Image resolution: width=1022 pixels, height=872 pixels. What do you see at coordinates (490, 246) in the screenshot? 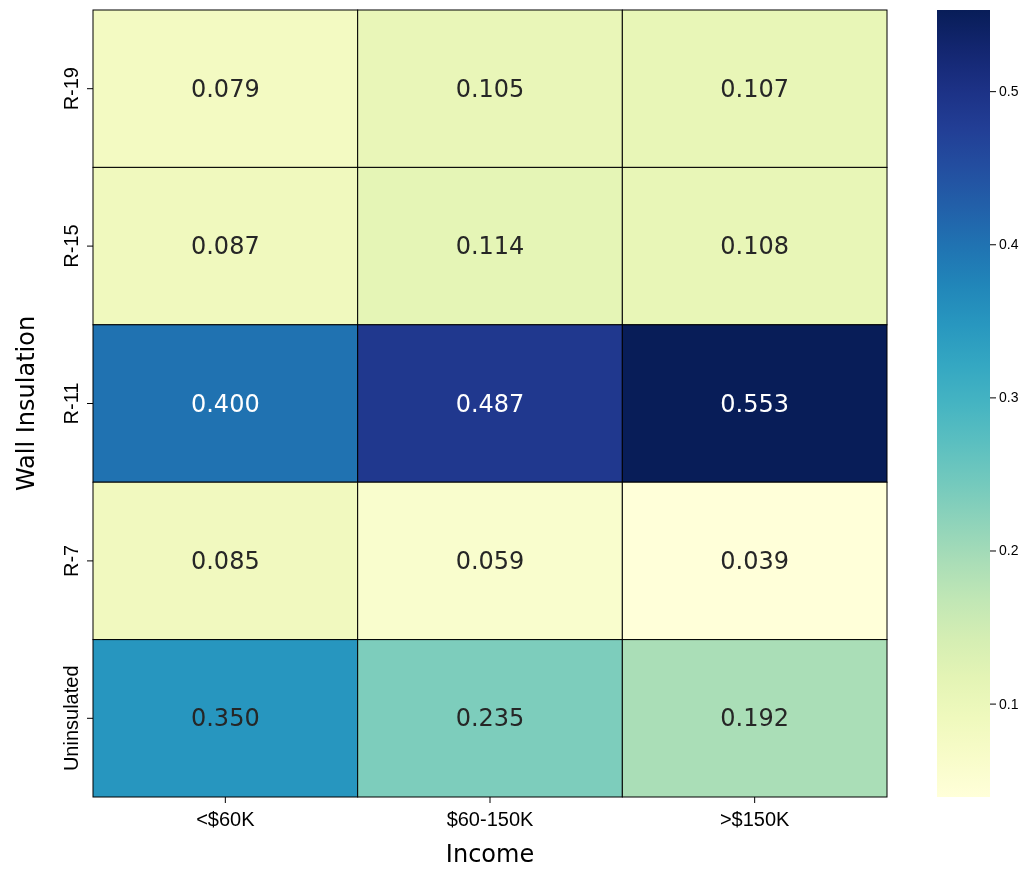
I see `data-label: 0.114` at bounding box center [490, 246].